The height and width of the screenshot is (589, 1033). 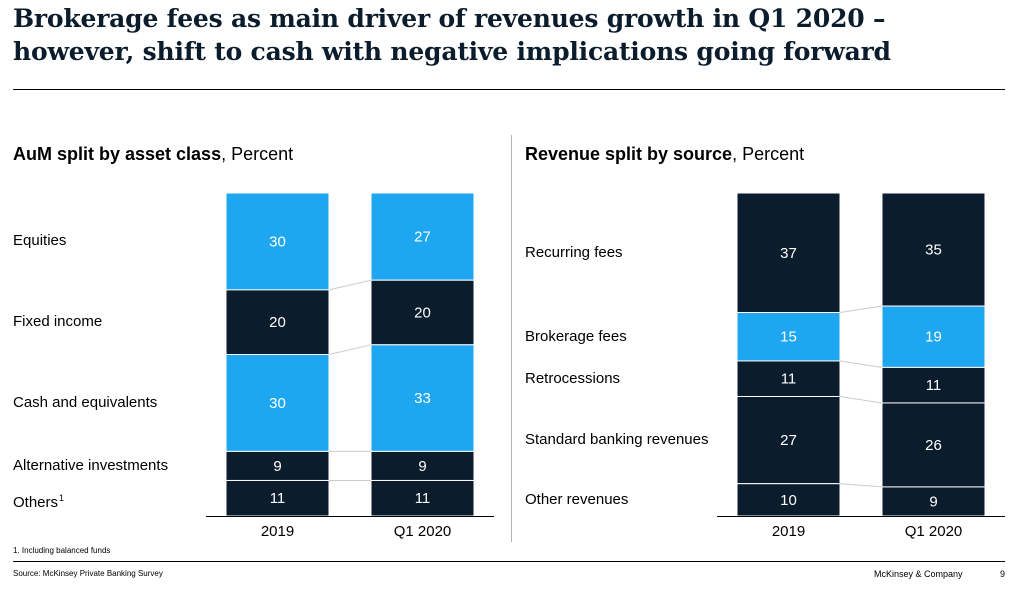 What do you see at coordinates (85, 402) in the screenshot?
I see `category-label-0-2: Cash and equivalents` at bounding box center [85, 402].